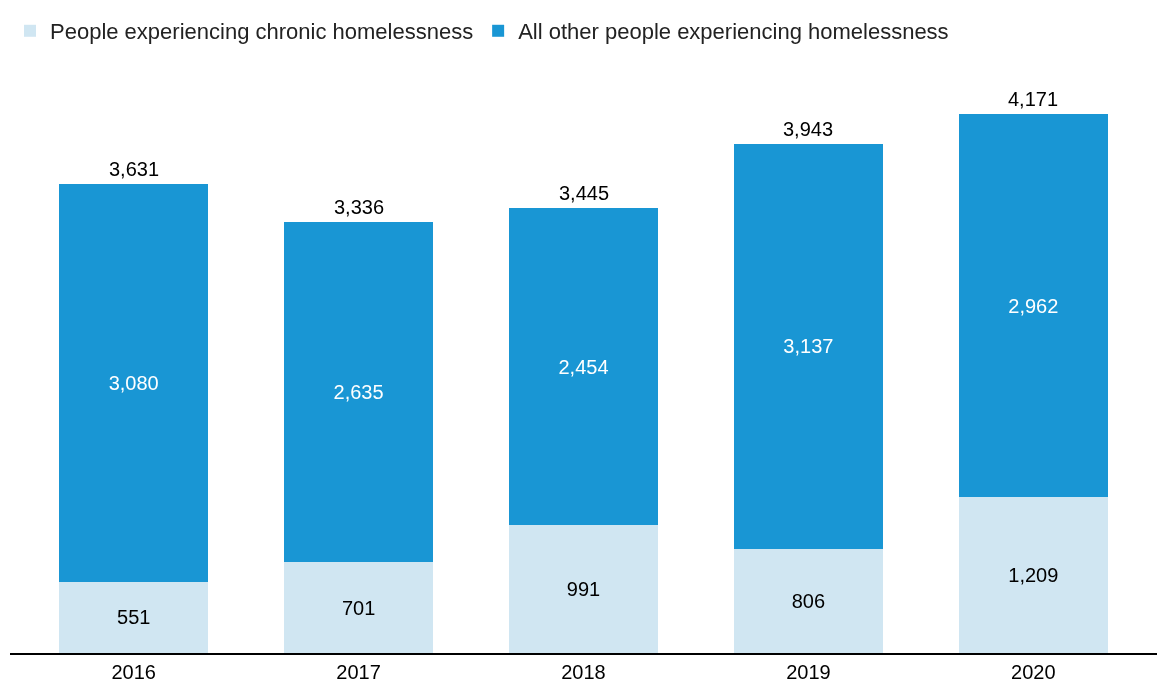  I want to click on data-label: 1,209, so click(1033, 574).